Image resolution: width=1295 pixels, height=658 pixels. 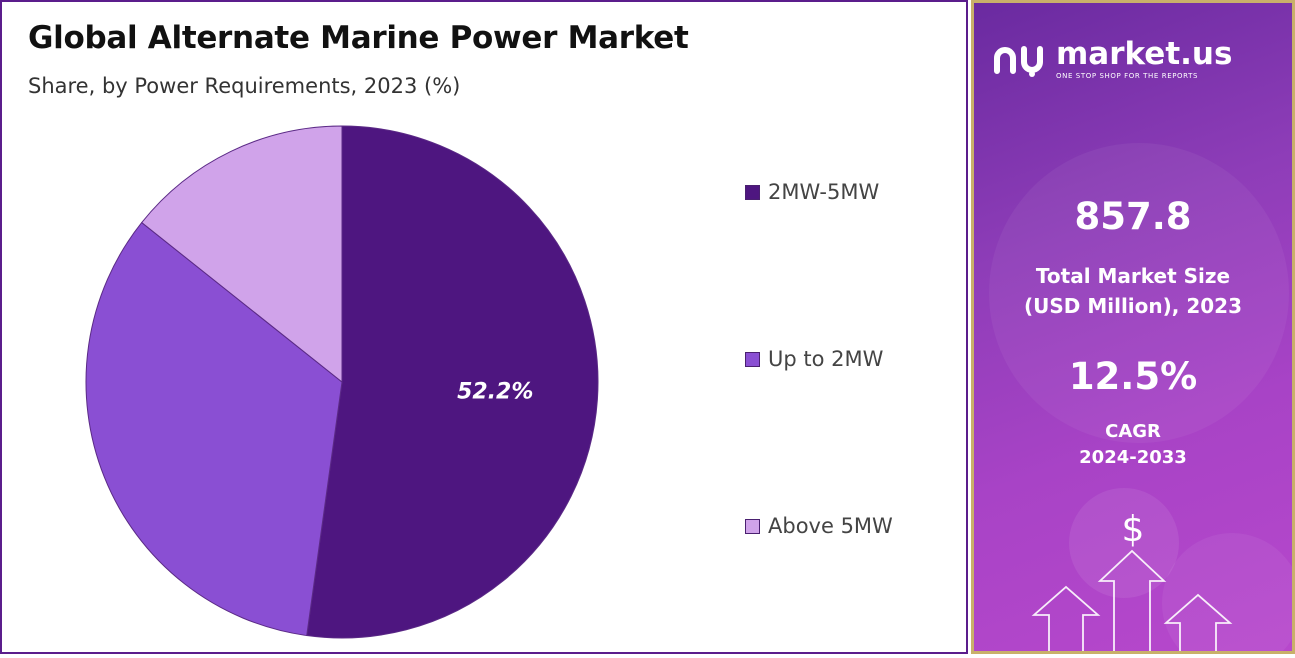 What do you see at coordinates (214, 429) in the screenshot?
I see `pie-slice-up-to-2mw` at bounding box center [214, 429].